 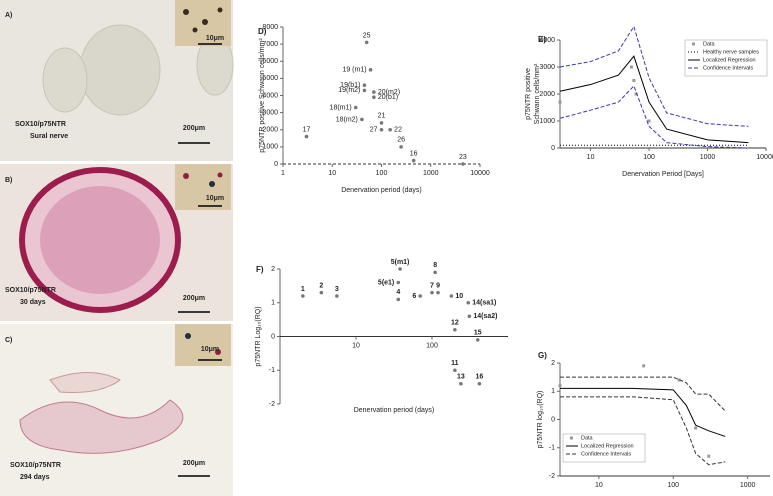 I want to click on point-label: 18(m2), so click(x=347, y=119).